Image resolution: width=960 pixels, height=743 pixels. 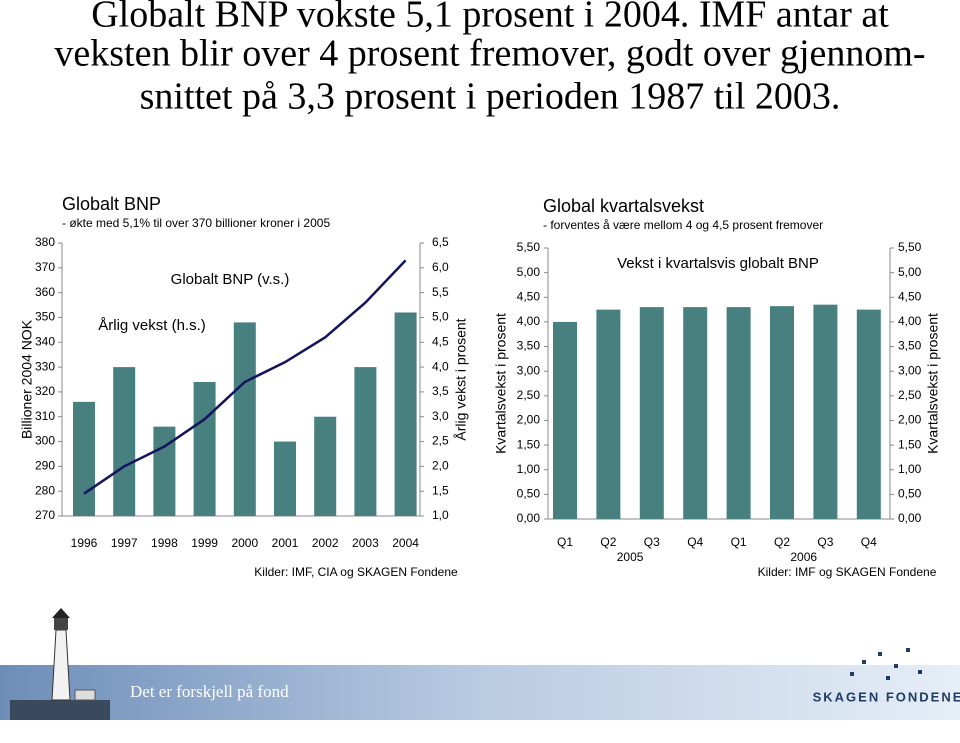 I want to click on y2-tick-label: 4,00, so click(x=910, y=321).